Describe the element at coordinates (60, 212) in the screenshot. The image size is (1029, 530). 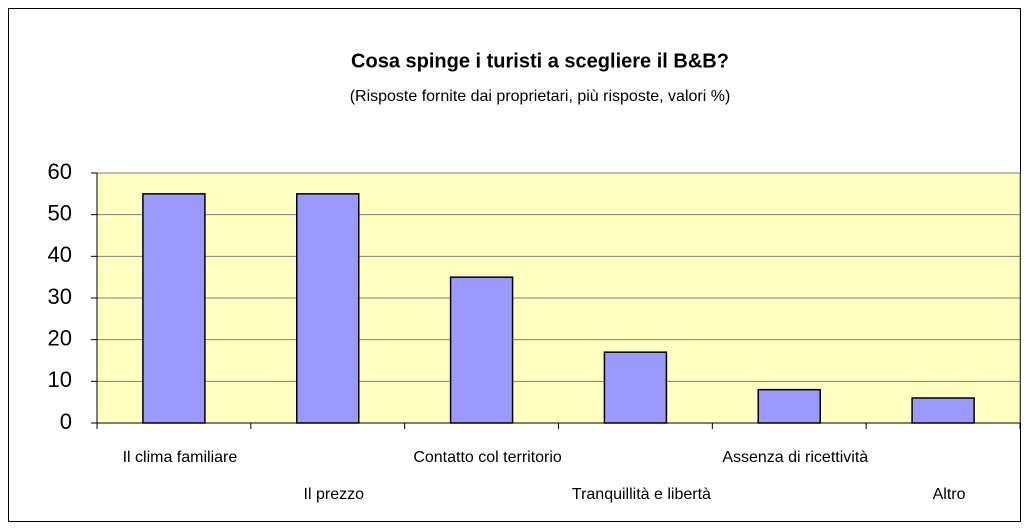
I see `y-tick-label: 50` at that location.